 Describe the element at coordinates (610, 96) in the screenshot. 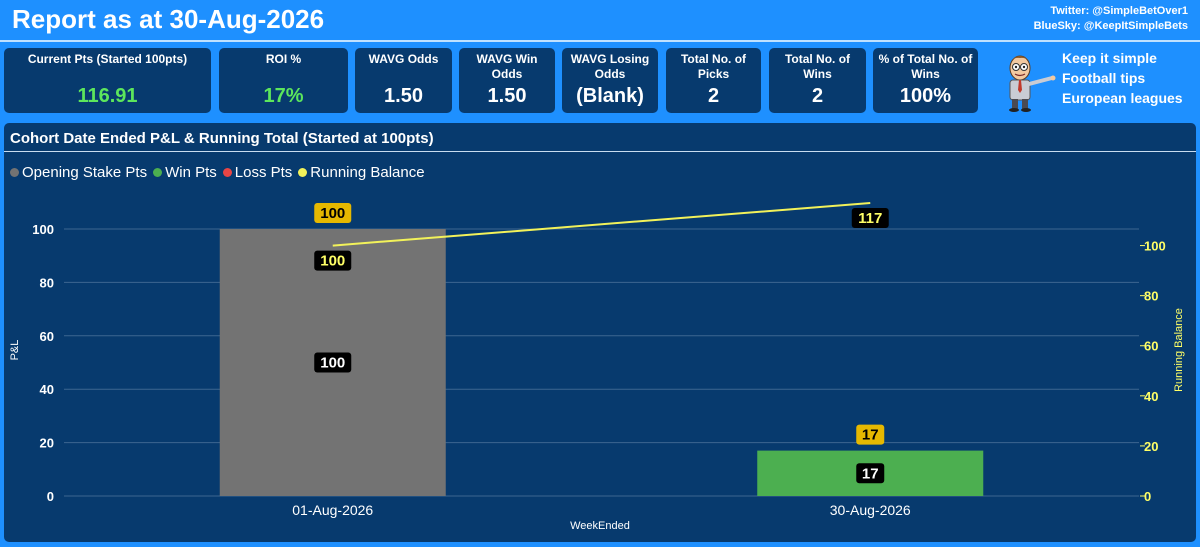

I see `kpi-value: (Blank)` at that location.